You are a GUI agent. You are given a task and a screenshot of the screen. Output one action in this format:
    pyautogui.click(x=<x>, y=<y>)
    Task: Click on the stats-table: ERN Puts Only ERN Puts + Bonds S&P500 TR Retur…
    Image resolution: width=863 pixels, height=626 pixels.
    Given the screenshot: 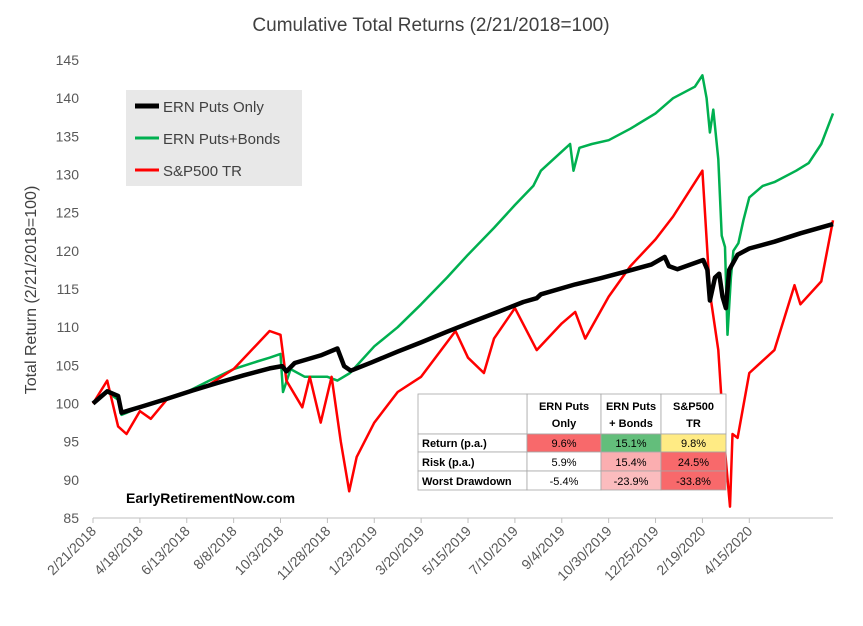 What is the action you would take?
    pyautogui.click(x=572, y=442)
    